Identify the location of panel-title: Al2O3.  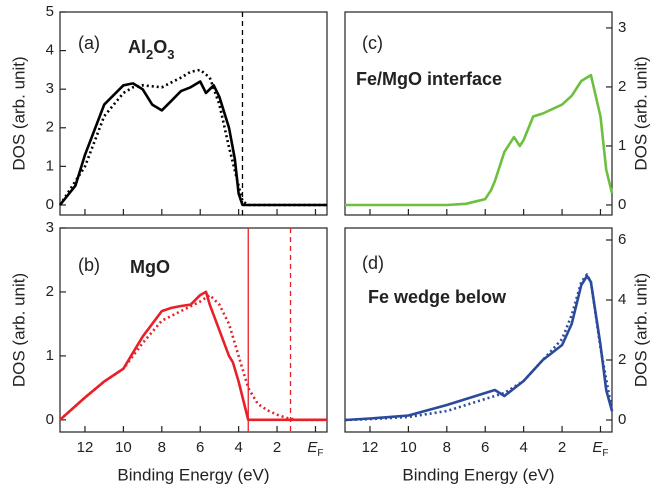
(151, 49).